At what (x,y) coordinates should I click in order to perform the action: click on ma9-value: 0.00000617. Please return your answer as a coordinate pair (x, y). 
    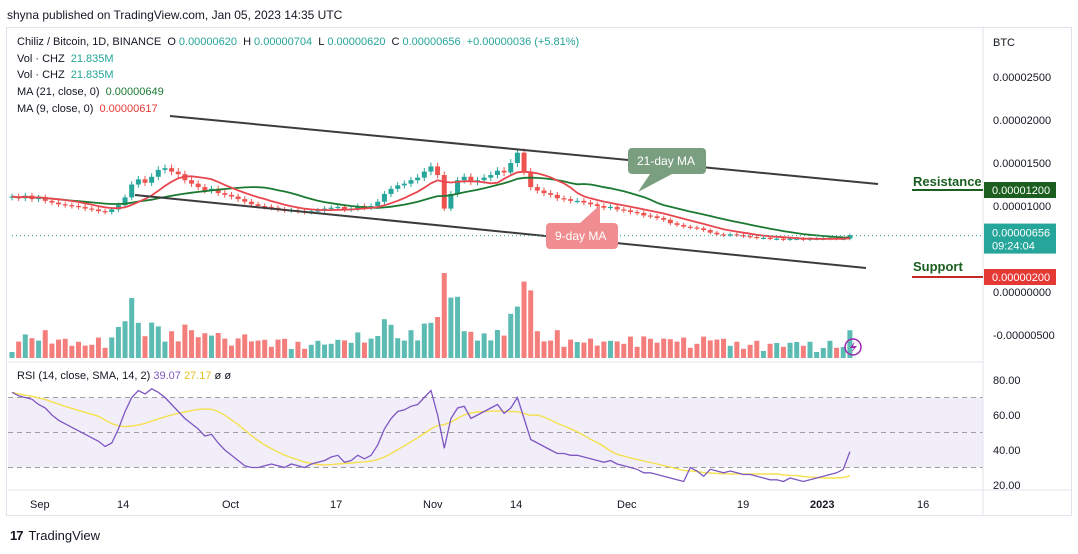
    Looking at the image, I should click on (128, 109).